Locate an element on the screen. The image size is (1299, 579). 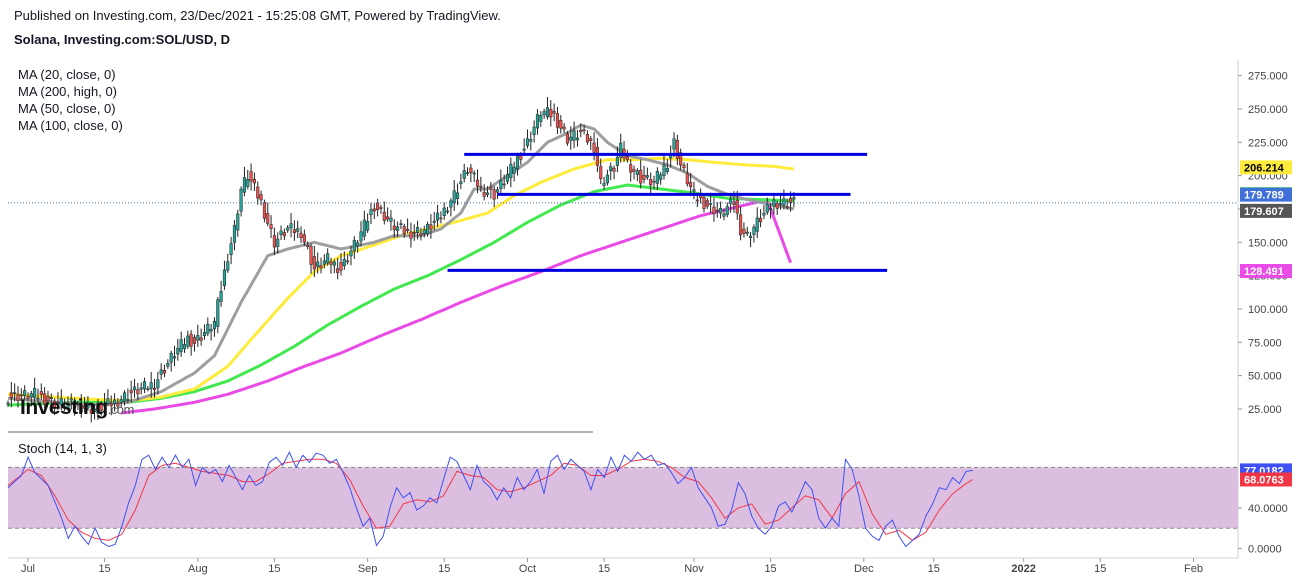
legend-ma200: MA (200, high, 0) is located at coordinates (67, 91).